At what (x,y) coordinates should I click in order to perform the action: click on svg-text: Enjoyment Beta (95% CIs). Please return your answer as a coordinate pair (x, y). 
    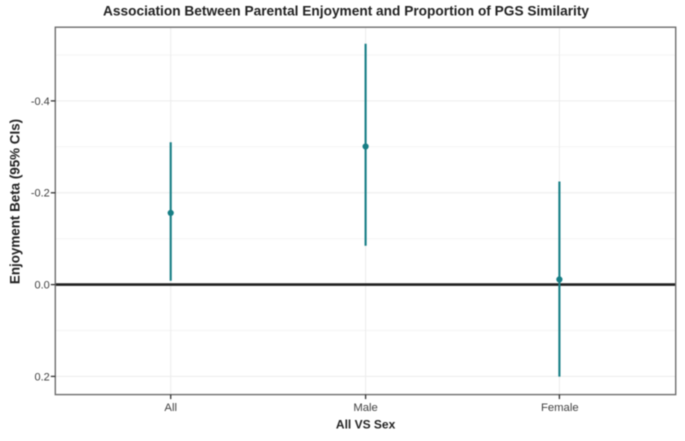
    Looking at the image, I should click on (15, 201).